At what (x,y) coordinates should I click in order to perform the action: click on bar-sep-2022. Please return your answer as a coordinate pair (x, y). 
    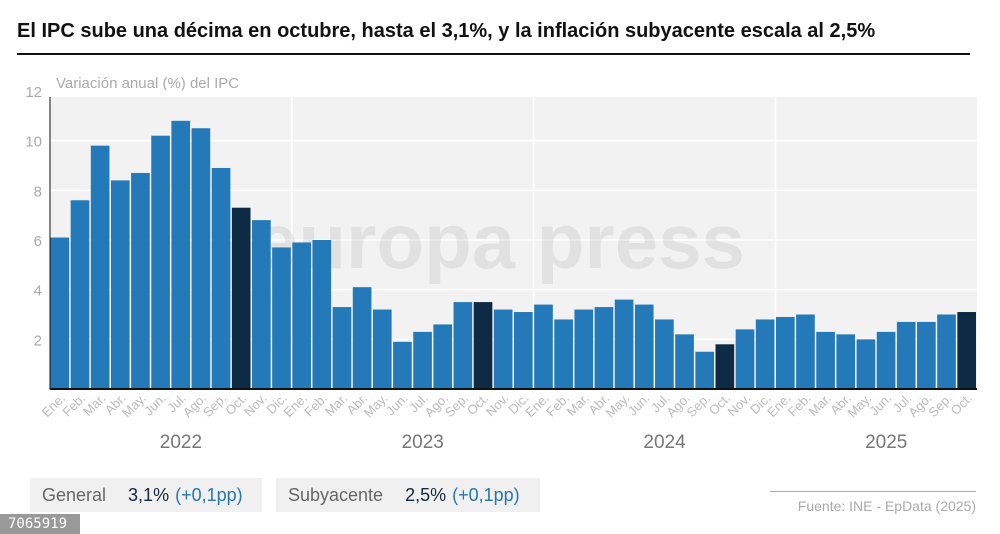
    Looking at the image, I should click on (221, 278).